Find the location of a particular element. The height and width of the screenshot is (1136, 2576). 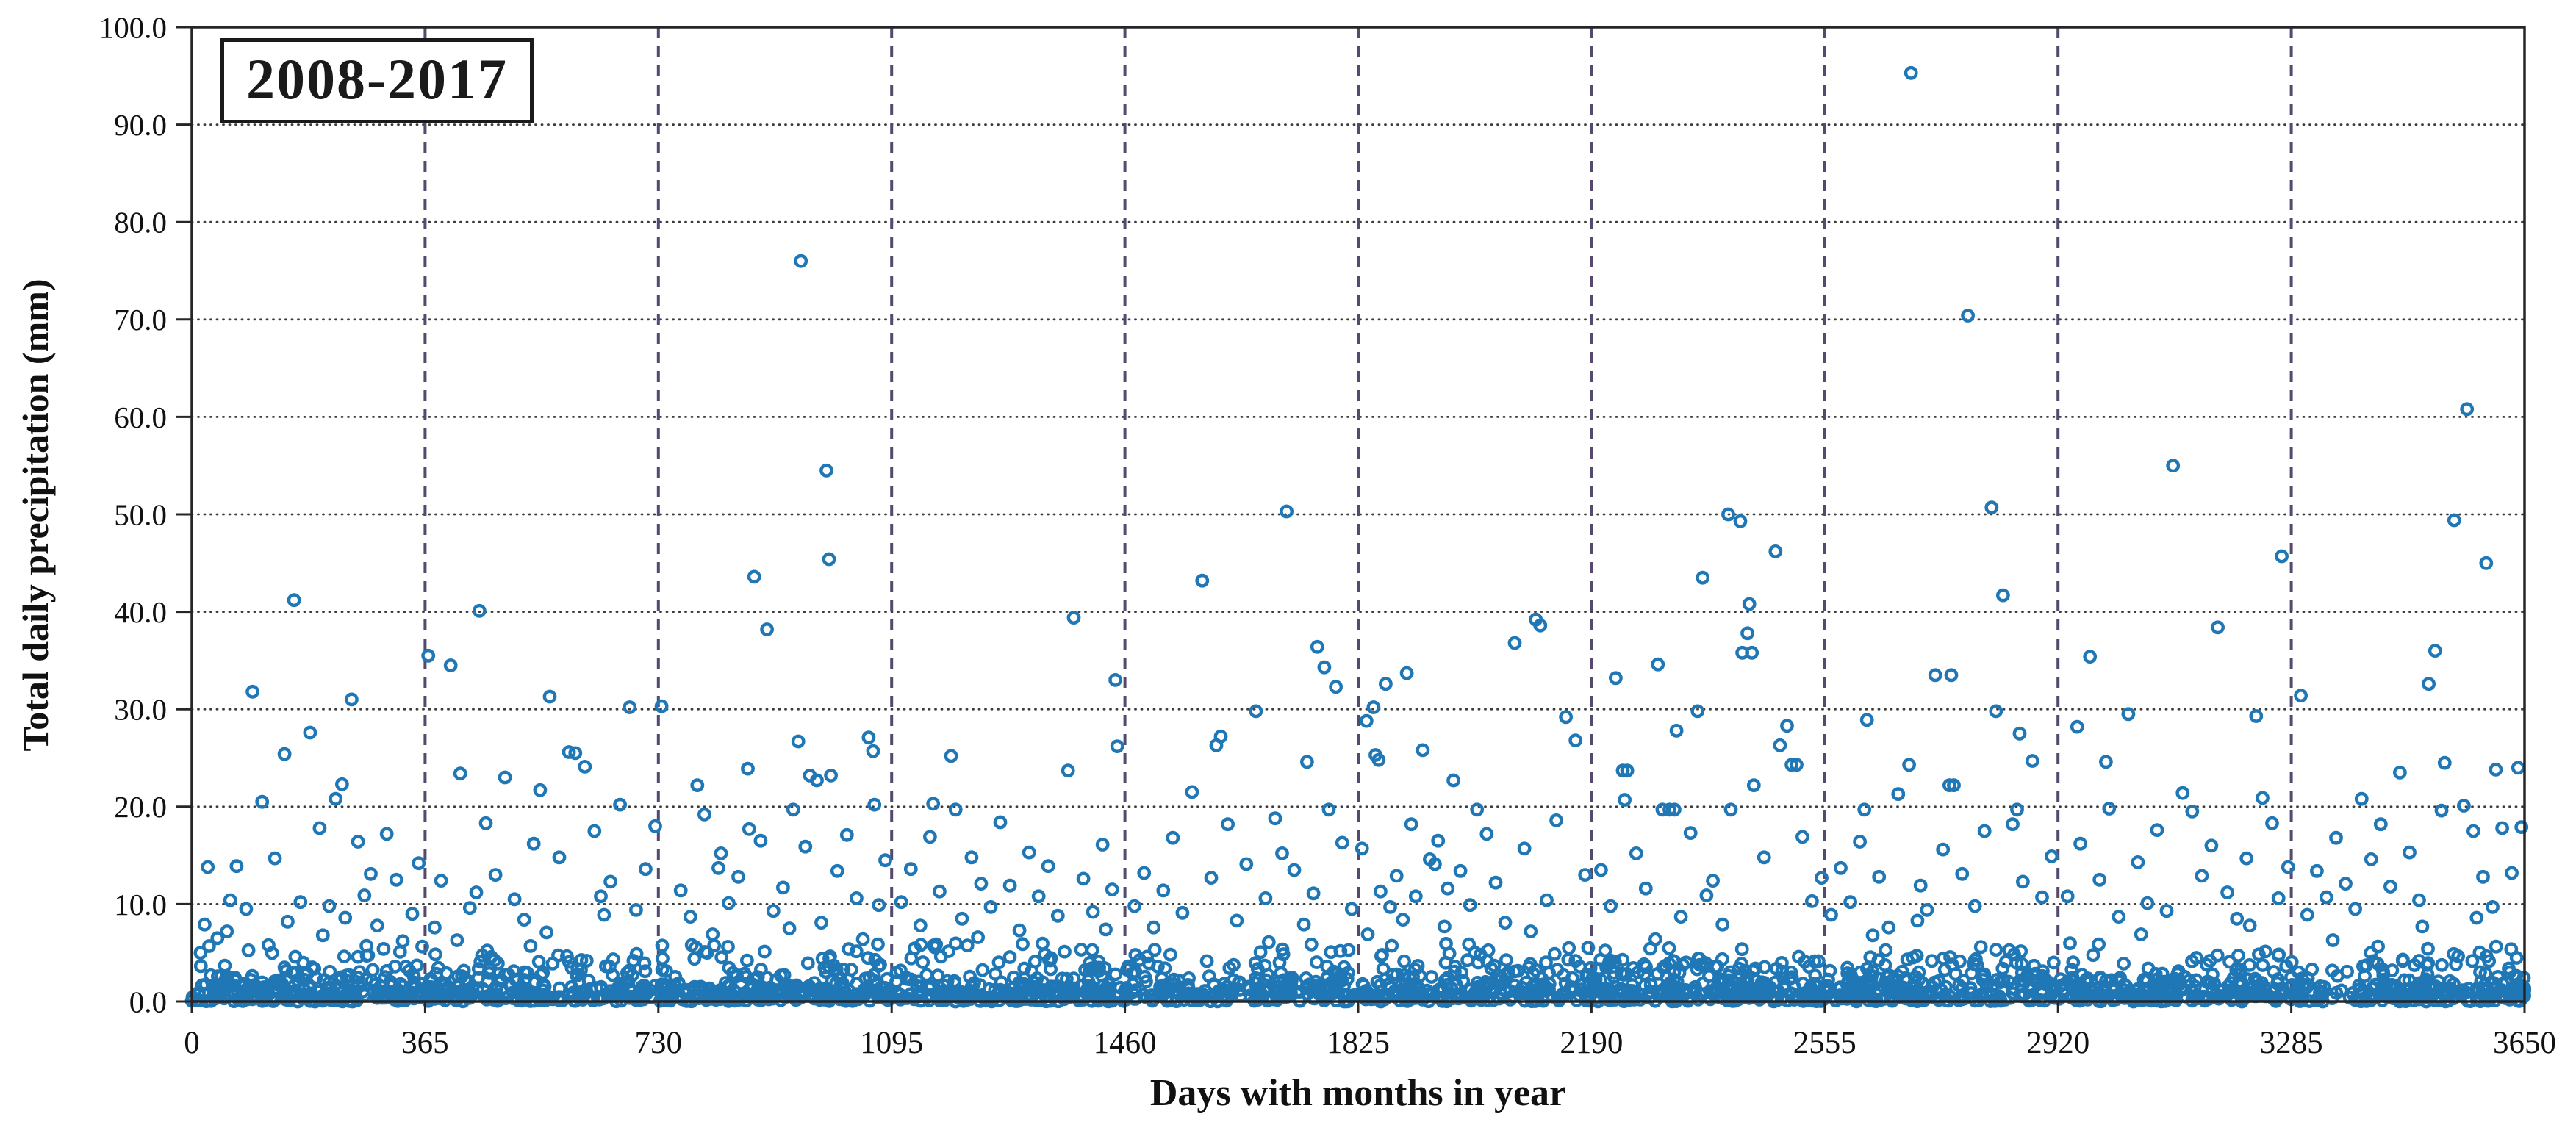

x-tick-label: 1095 is located at coordinates (891, 1043).